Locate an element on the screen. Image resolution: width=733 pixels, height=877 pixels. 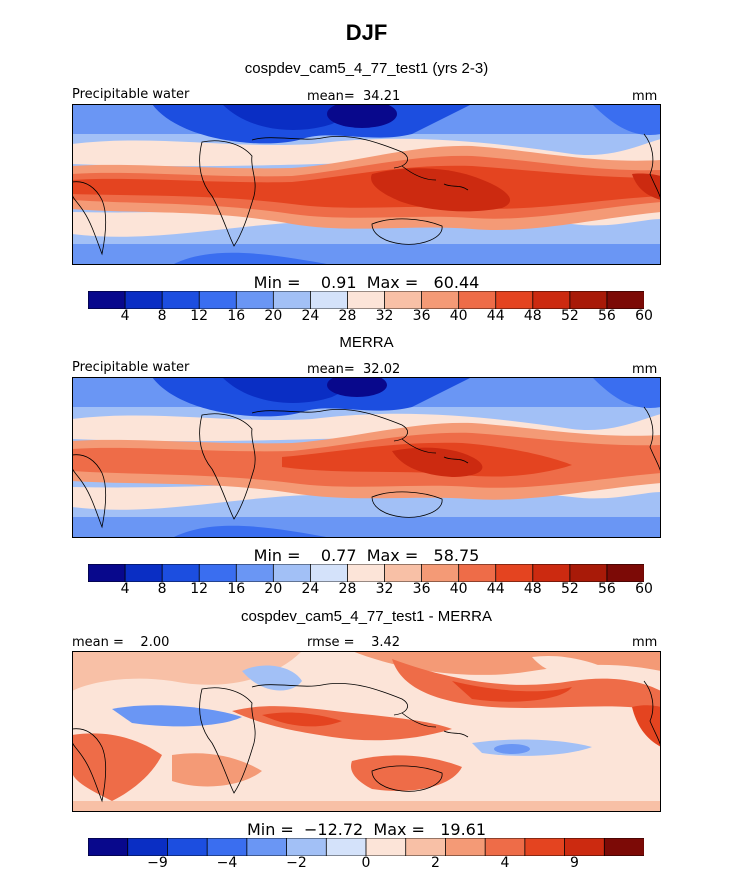
panel-3-subtitle: cospdev_cam5_4_77_test1 - MERRA is located at coordinates (366, 616).